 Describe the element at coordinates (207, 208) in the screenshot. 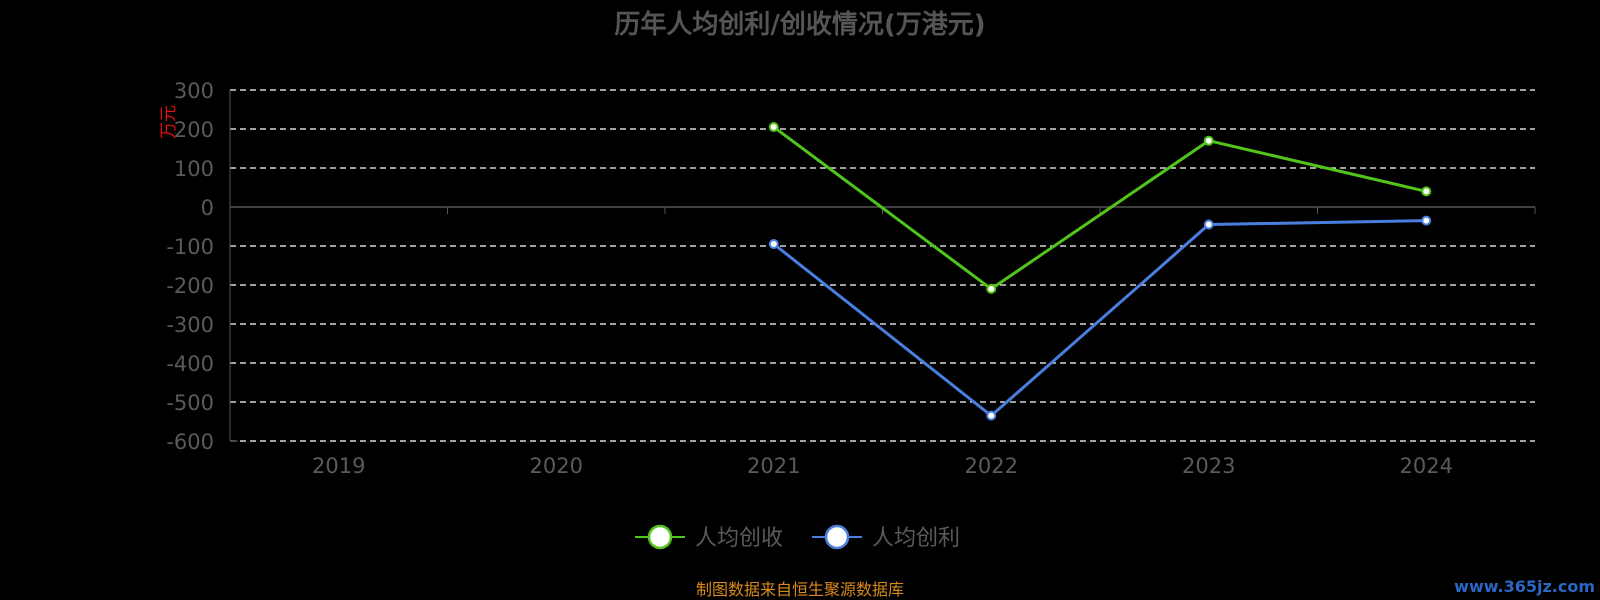

I see `y-tick-label: 0` at that location.